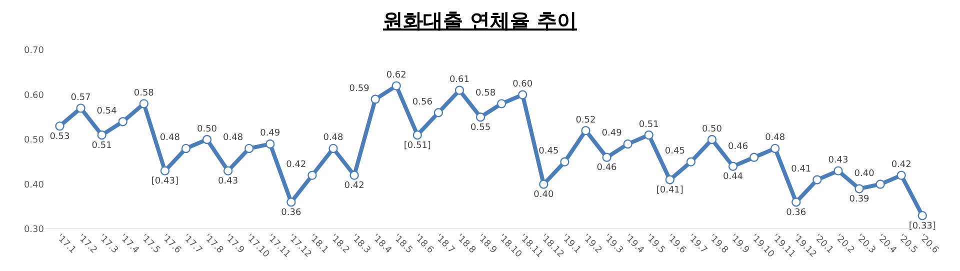 The width and height of the screenshot is (960, 271). I want to click on y-tick-label: 0.60, so click(34, 95).